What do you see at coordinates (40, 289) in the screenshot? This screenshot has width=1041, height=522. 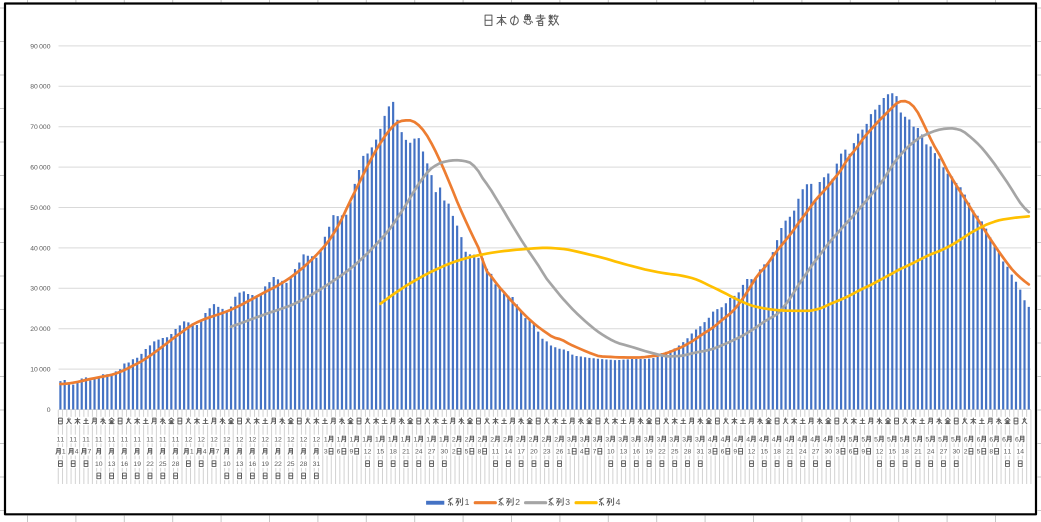 I see `svg-text: 30 000` at bounding box center [40, 289].